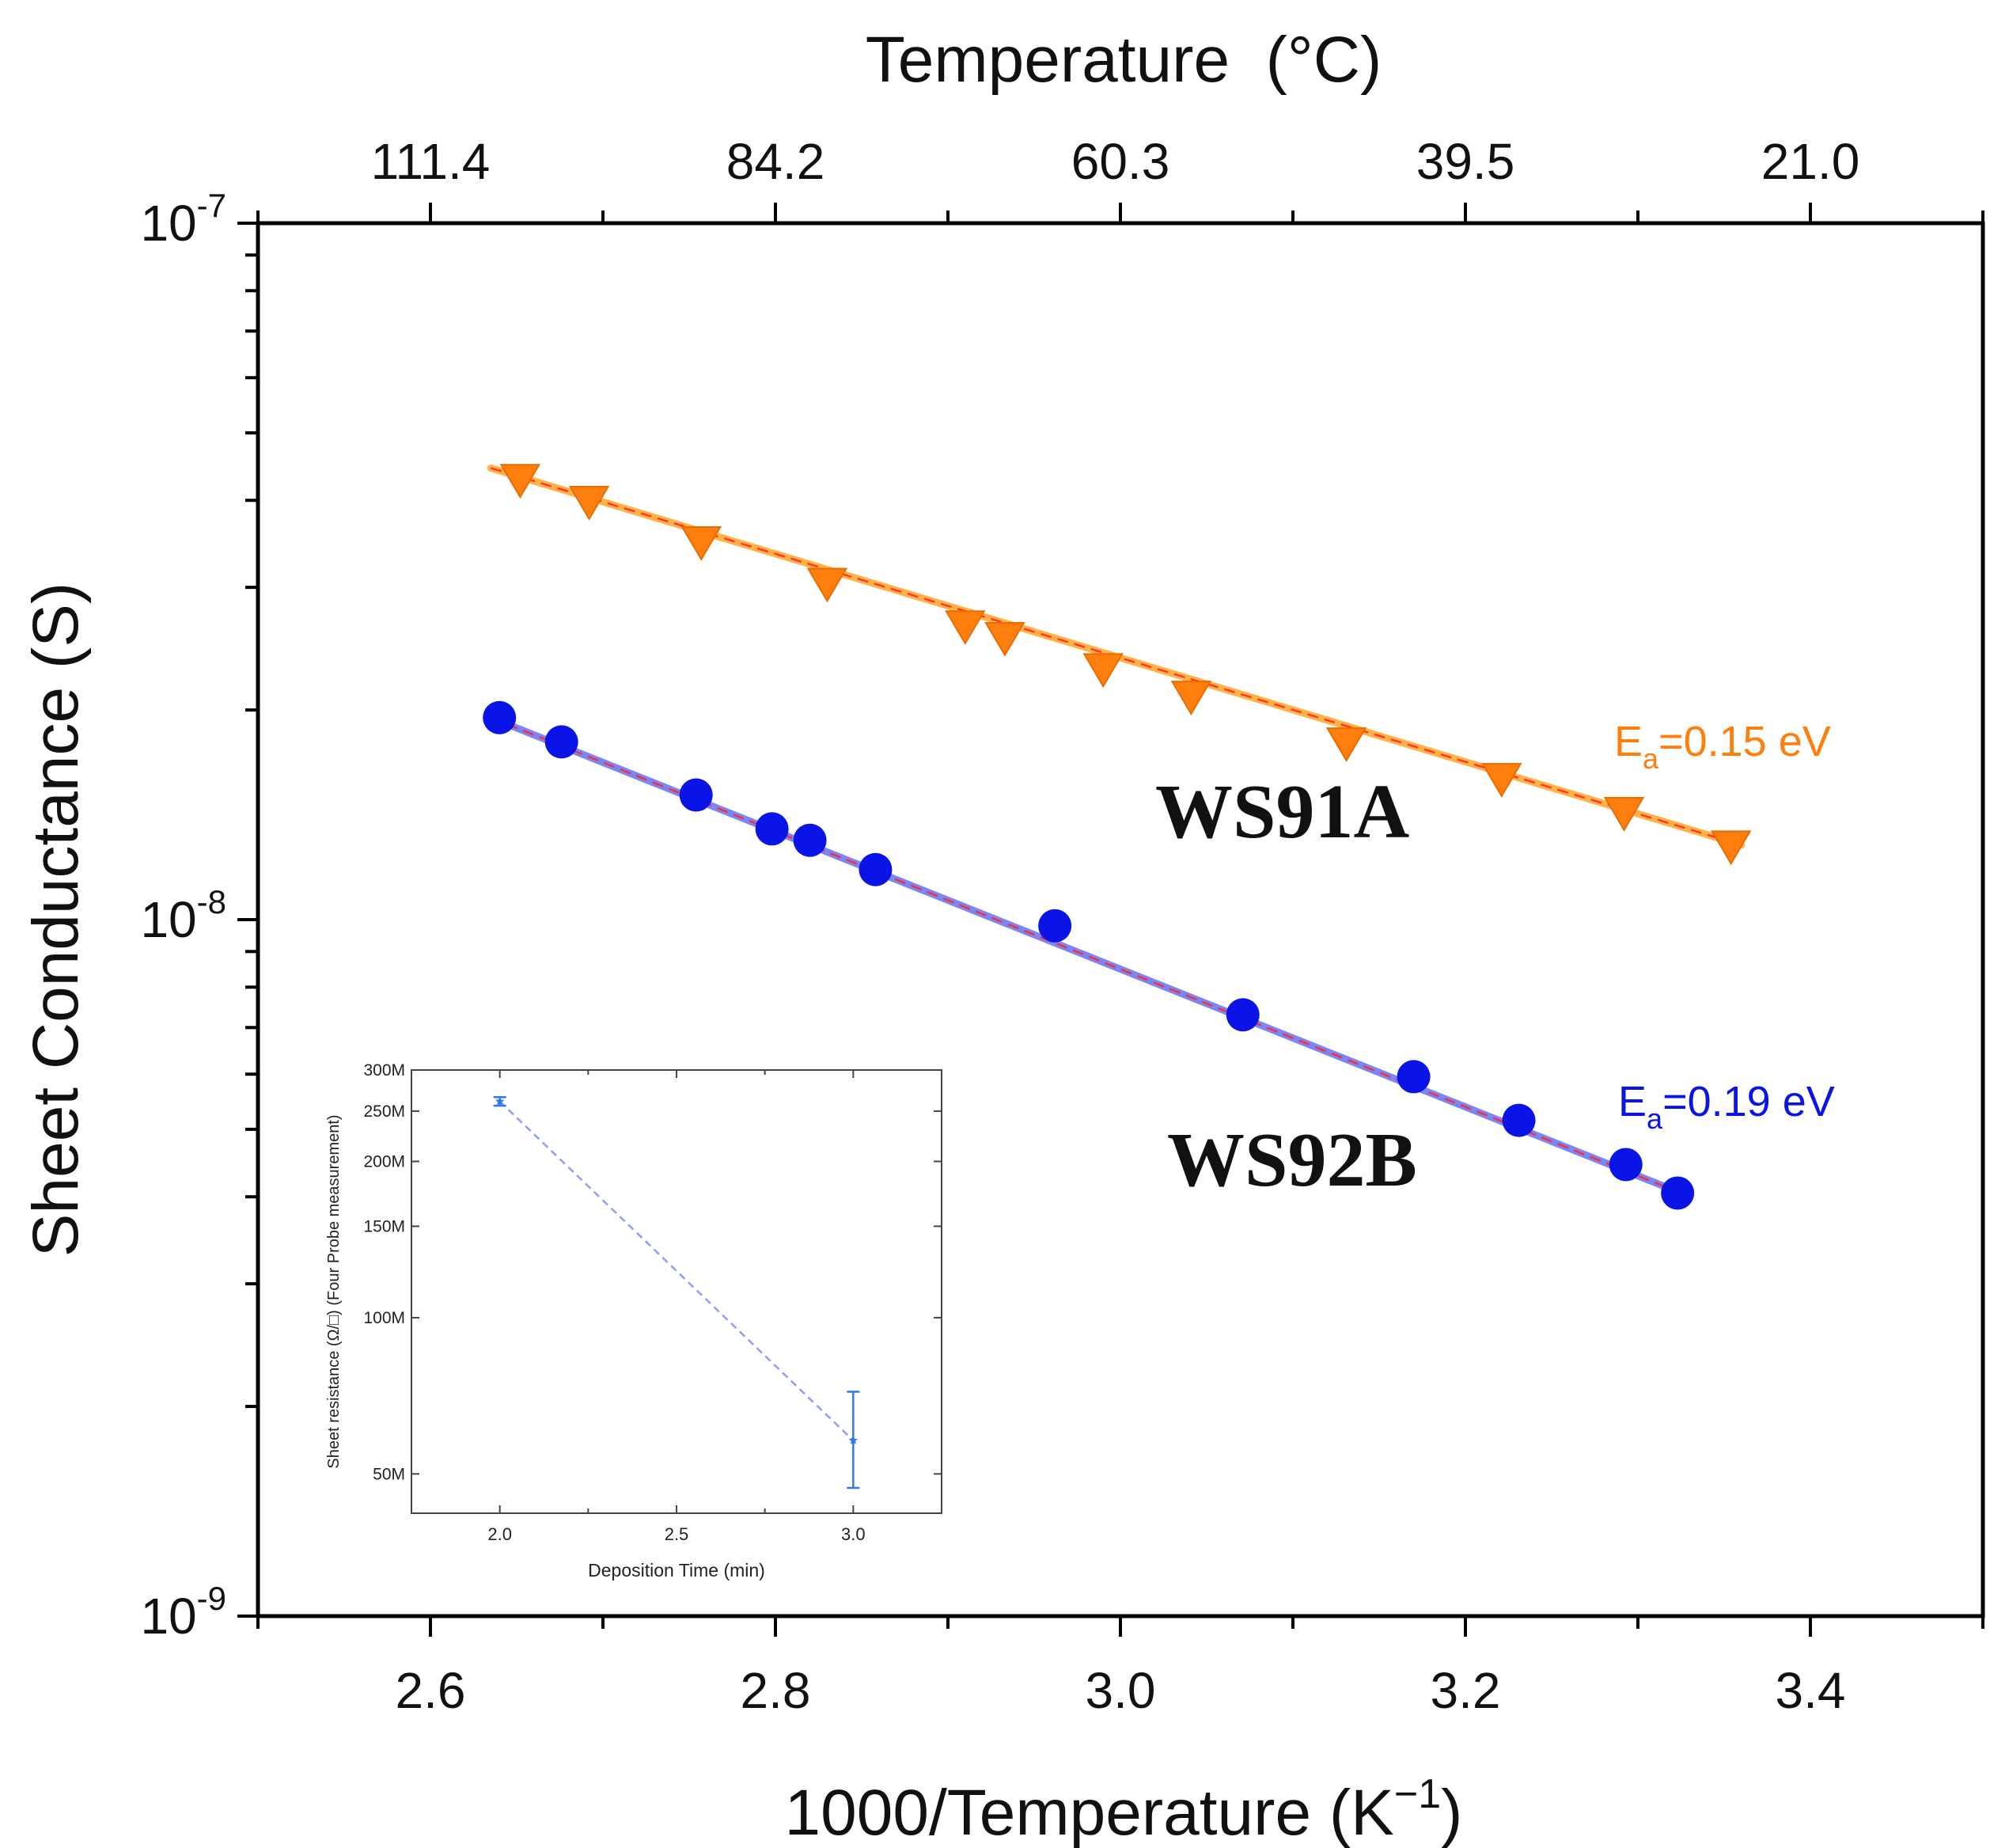 The height and width of the screenshot is (1848, 2009). What do you see at coordinates (1651, 758) in the screenshot?
I see `activation-energy-ws91a-sub: a` at bounding box center [1651, 758].